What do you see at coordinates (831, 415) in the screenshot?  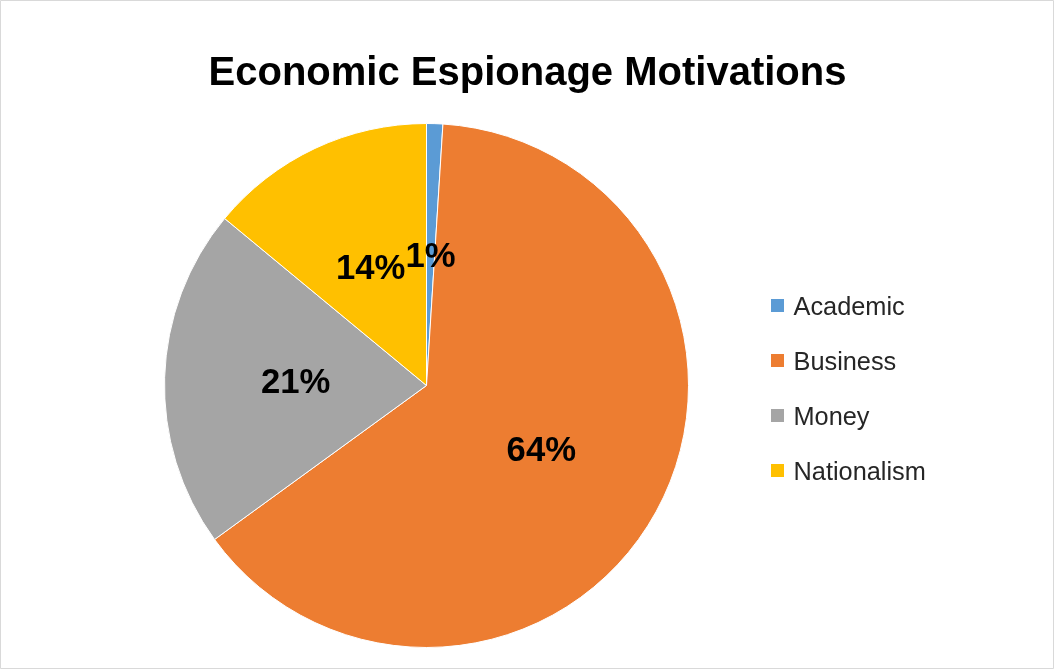 I see `legend-label: Money` at bounding box center [831, 415].